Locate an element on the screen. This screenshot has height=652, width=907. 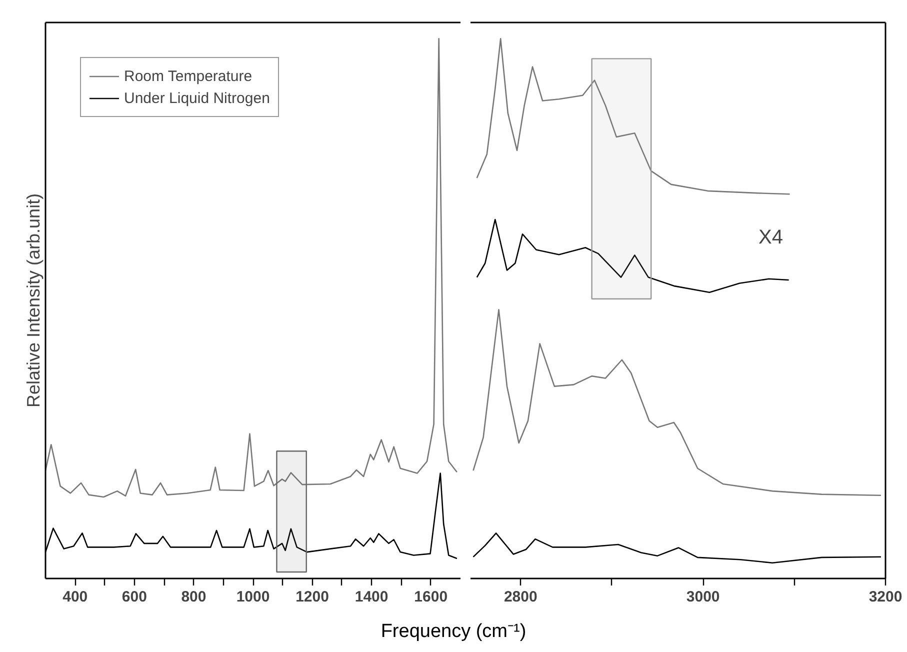
x-tick-label: 3200 is located at coordinates (885, 597).